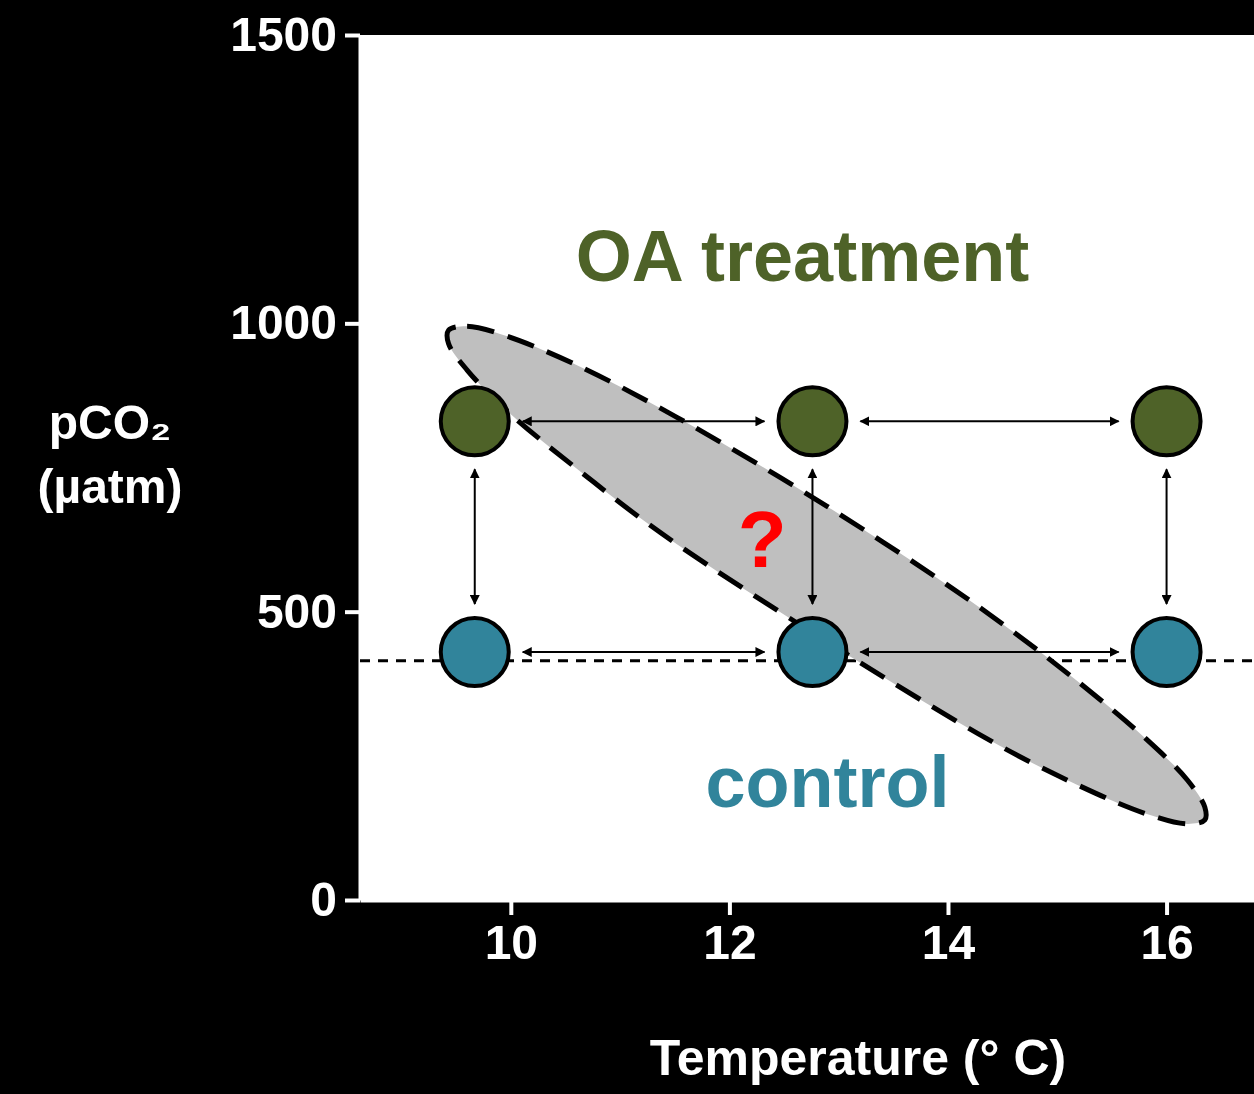 This screenshot has height=1094, width=1254. Describe the element at coordinates (730, 943) in the screenshot. I see `x-tick-label: 12` at that location.